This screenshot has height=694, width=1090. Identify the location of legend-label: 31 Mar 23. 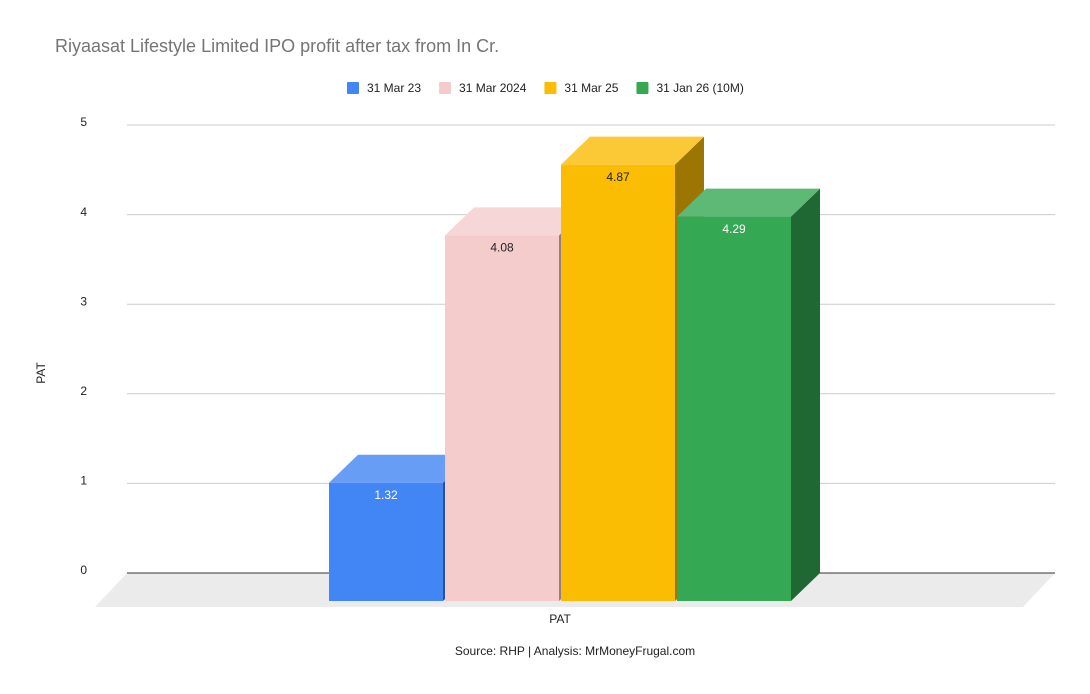
(394, 88).